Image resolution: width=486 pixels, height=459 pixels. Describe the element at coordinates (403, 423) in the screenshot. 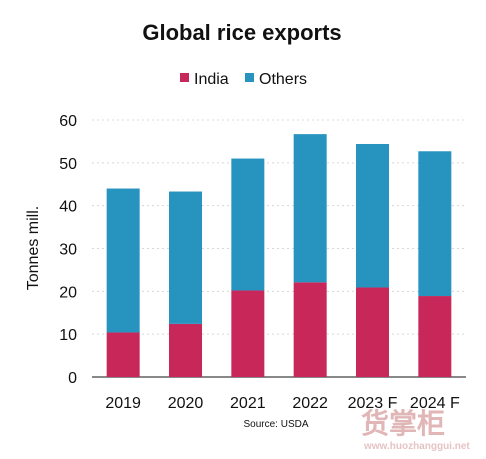

I see `watermark-text: 货掌柜` at that location.